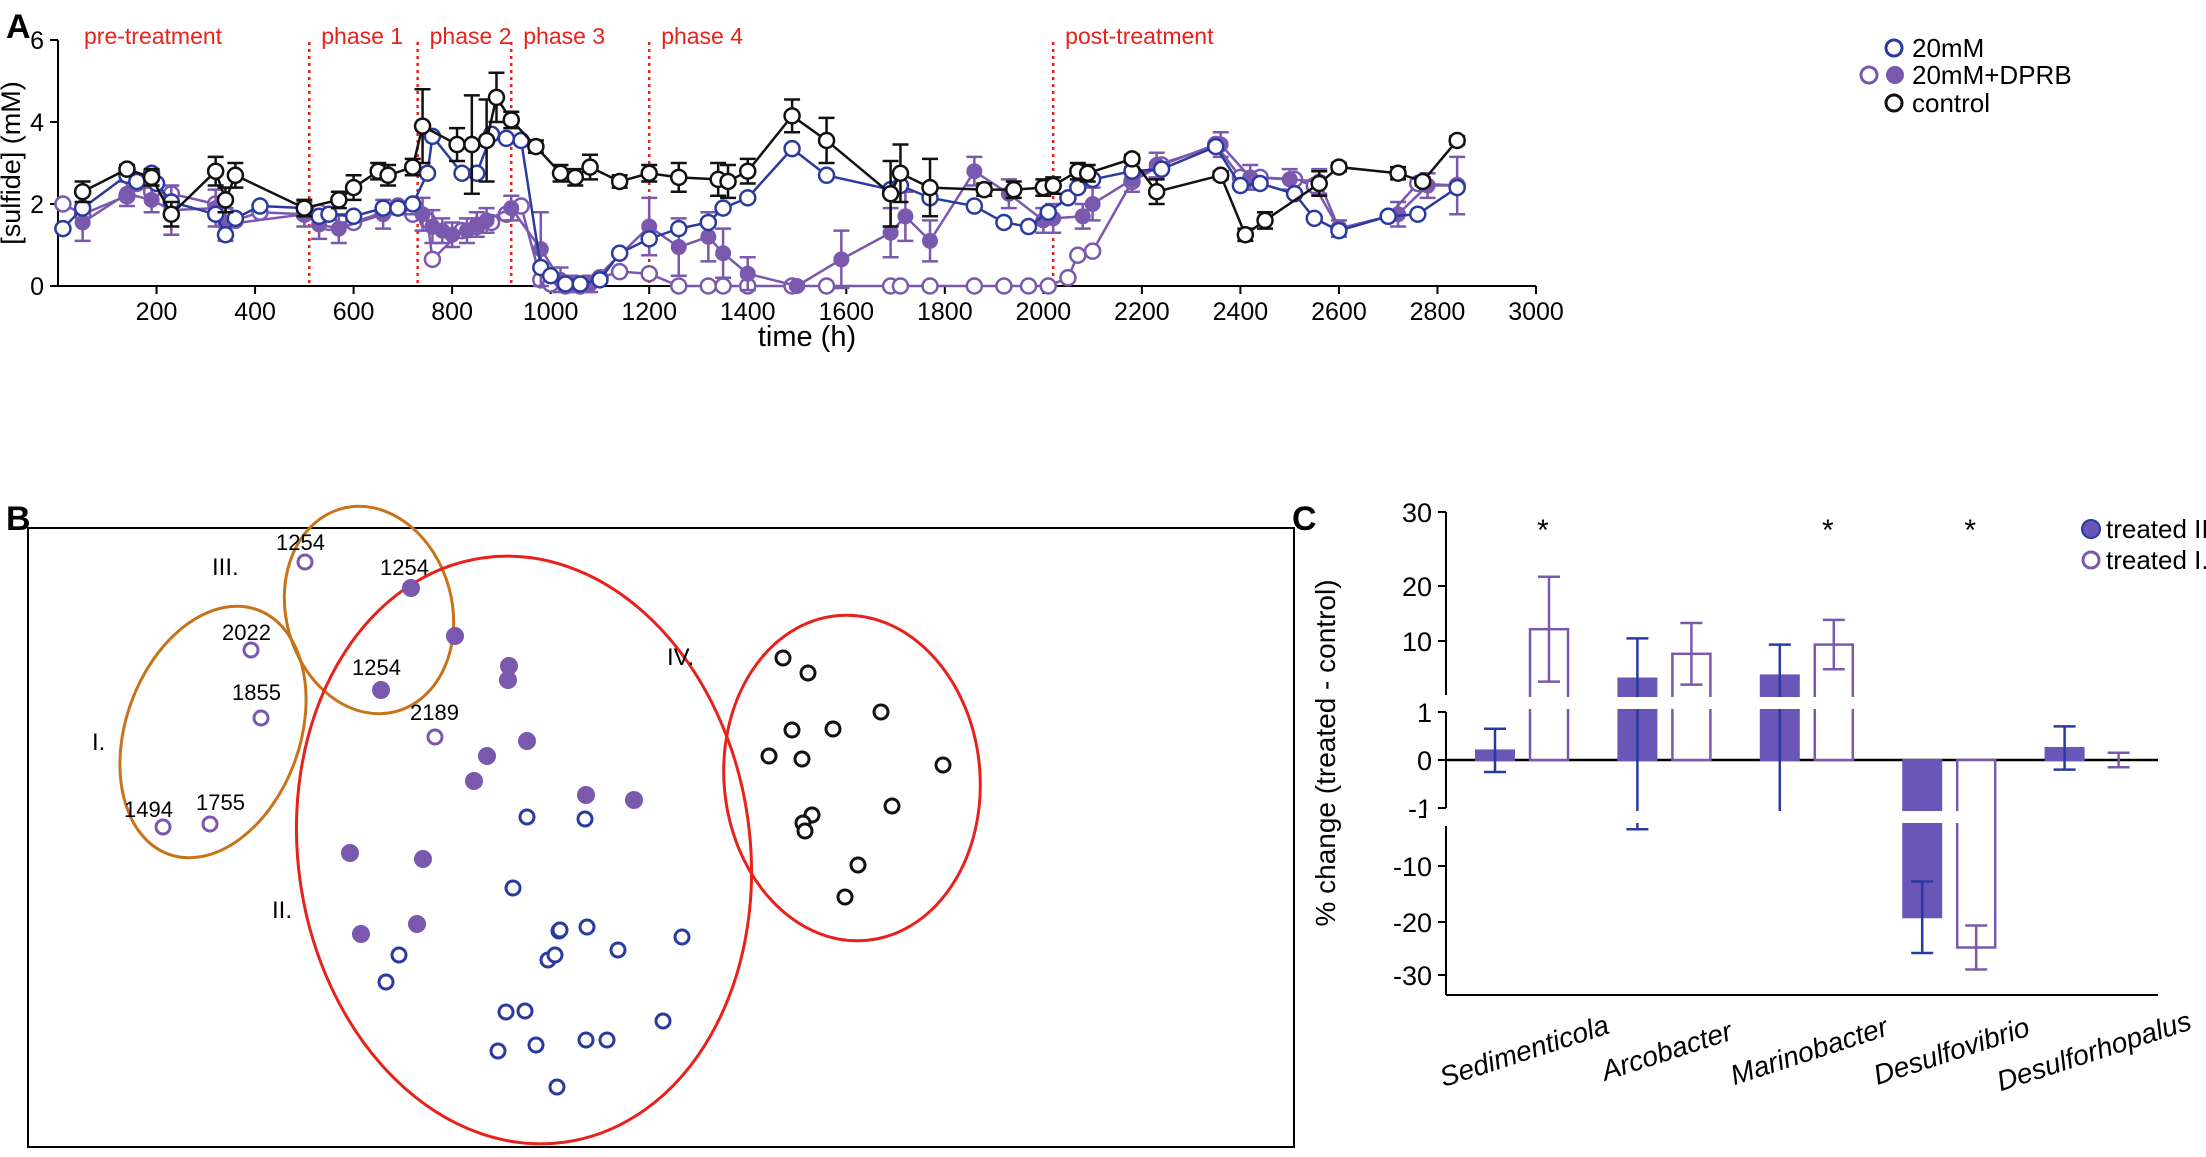 The height and width of the screenshot is (1157, 2206). I want to click on series-line, so click(760, 215).